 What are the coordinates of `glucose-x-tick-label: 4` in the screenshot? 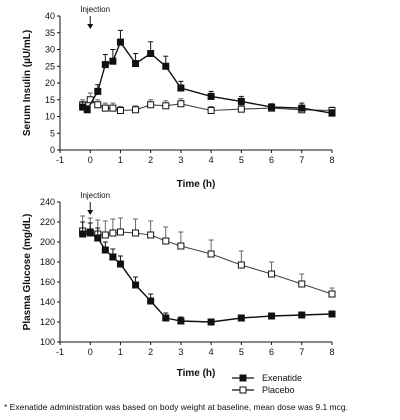 It's located at (211, 352).